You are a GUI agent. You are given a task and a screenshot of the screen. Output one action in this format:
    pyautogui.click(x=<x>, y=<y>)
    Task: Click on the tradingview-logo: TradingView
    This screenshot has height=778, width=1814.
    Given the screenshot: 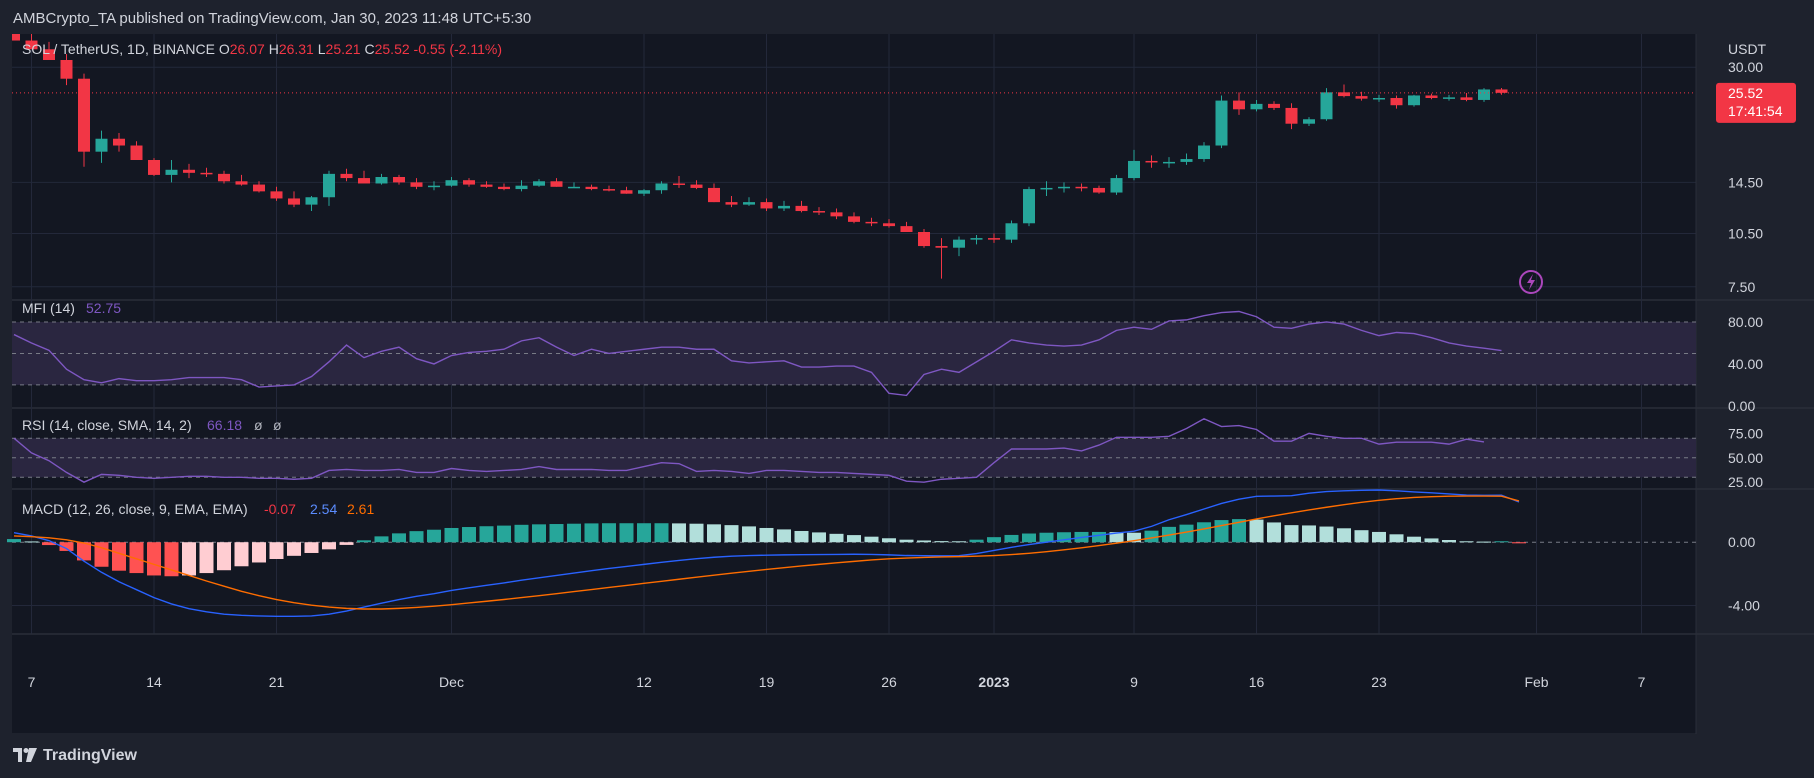 What is the action you would take?
    pyautogui.click(x=75, y=756)
    